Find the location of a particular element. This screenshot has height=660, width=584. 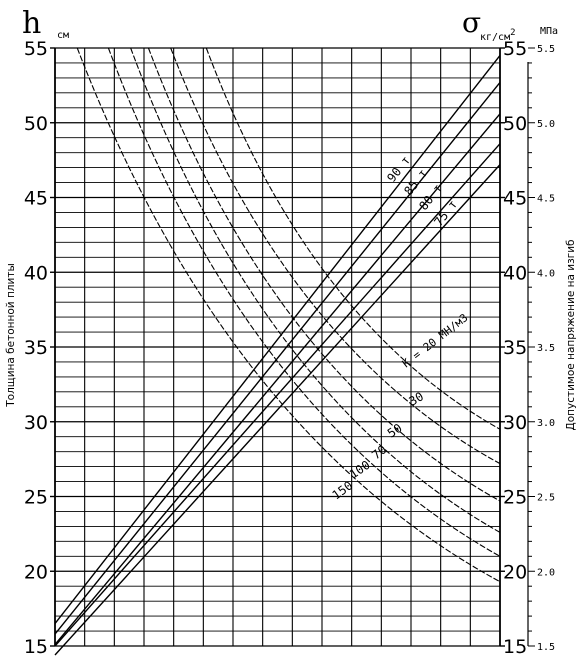

right-axis-unit-sup: 2 is located at coordinates (512, 33).